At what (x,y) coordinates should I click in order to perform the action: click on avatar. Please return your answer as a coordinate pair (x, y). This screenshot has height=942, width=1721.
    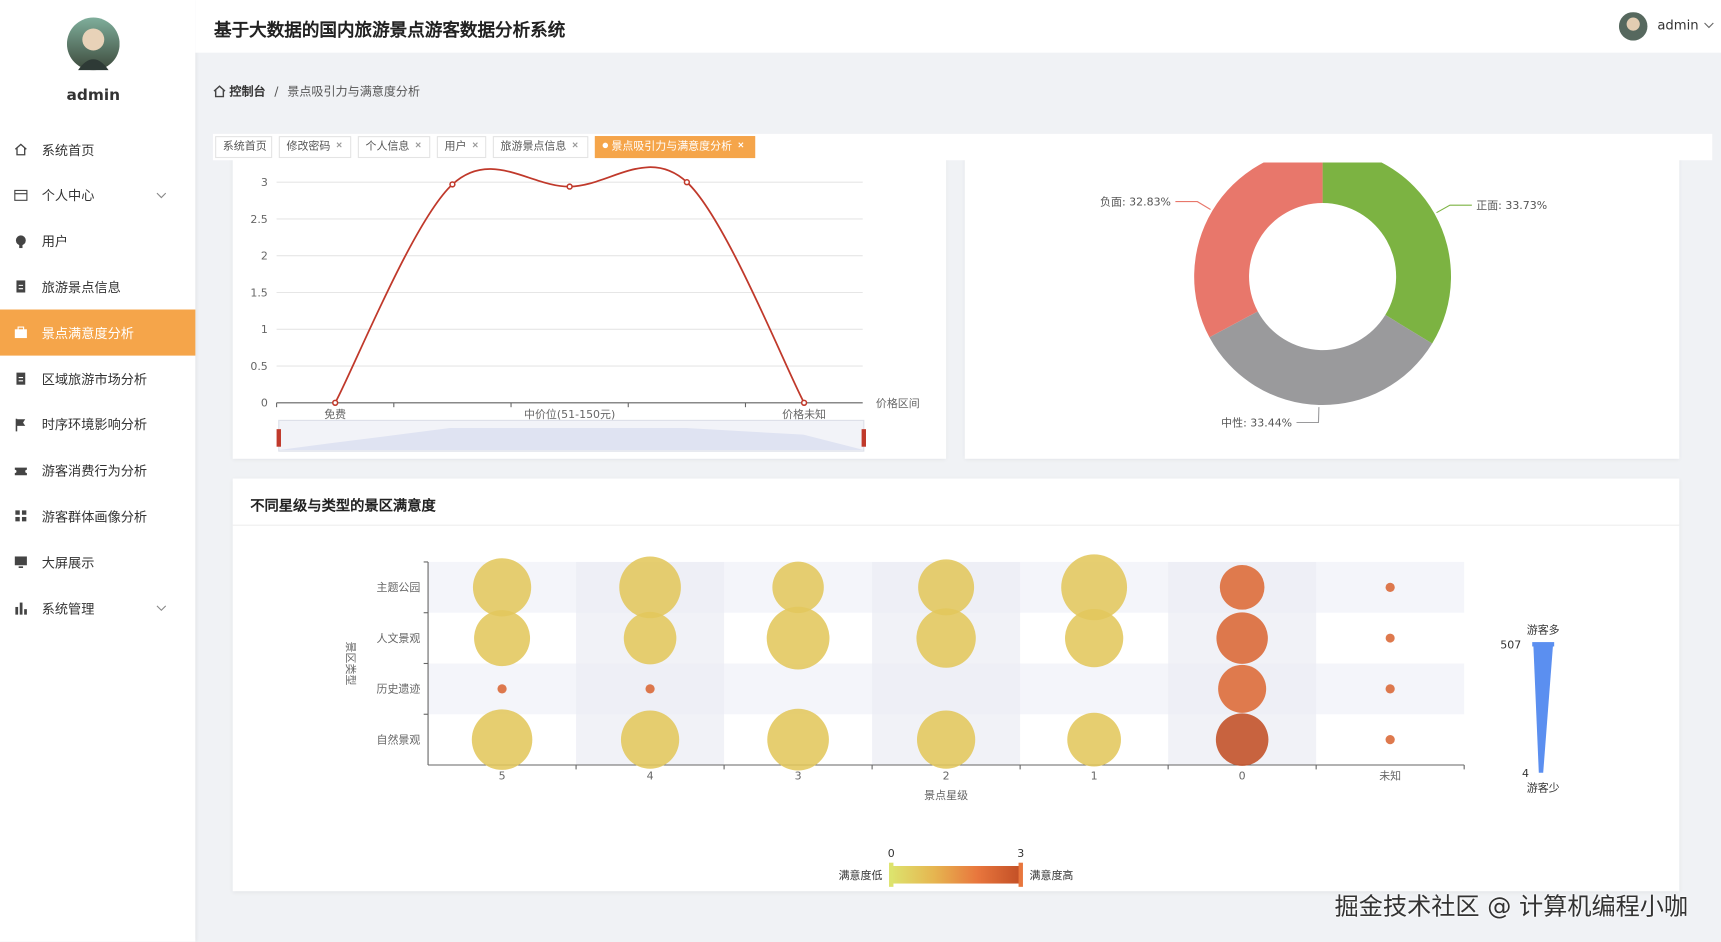
    Looking at the image, I should click on (93, 44).